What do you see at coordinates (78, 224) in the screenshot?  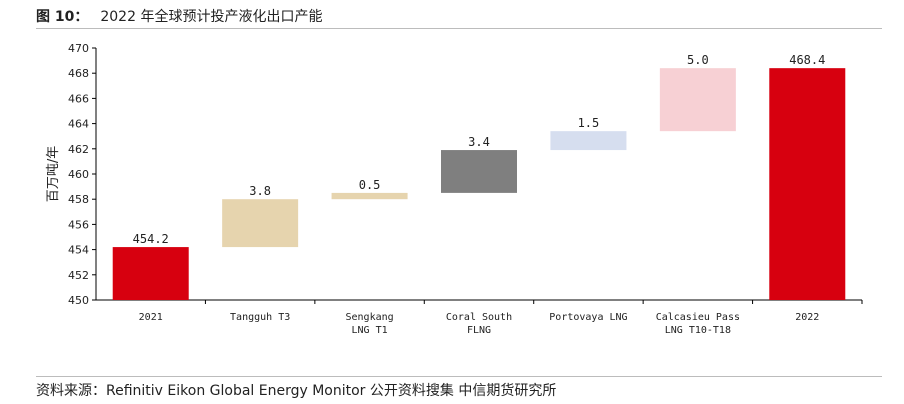 I see `y-tick-label: 456` at bounding box center [78, 224].